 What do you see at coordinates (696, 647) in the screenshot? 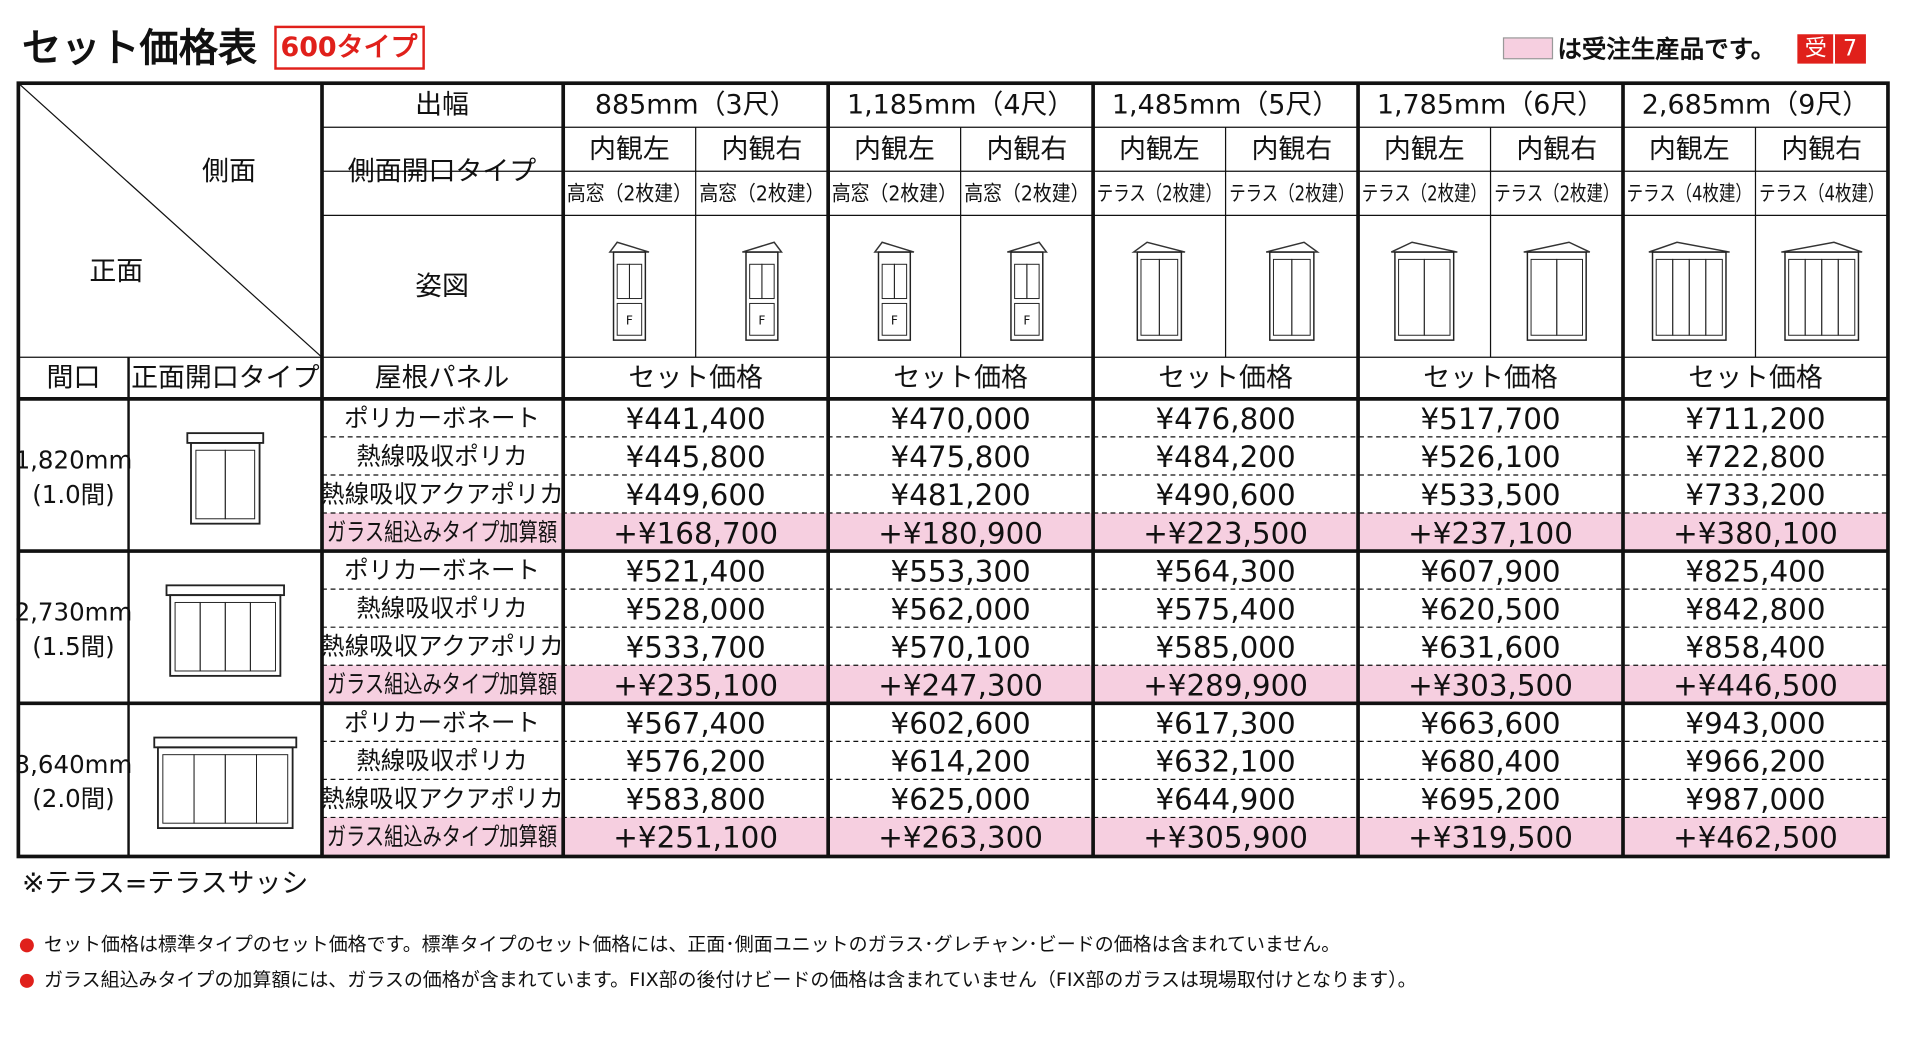
I see `price: ¥533,700` at bounding box center [696, 647].